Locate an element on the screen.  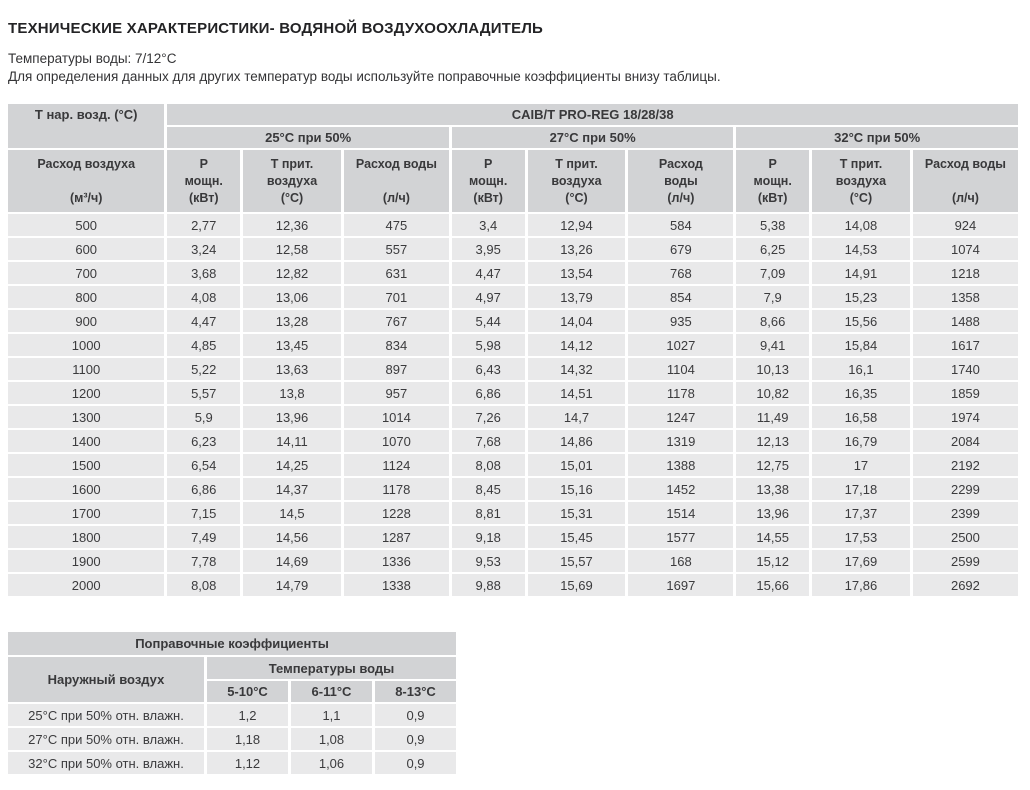
value-cell: 3,68 is located at coordinates (204, 273).